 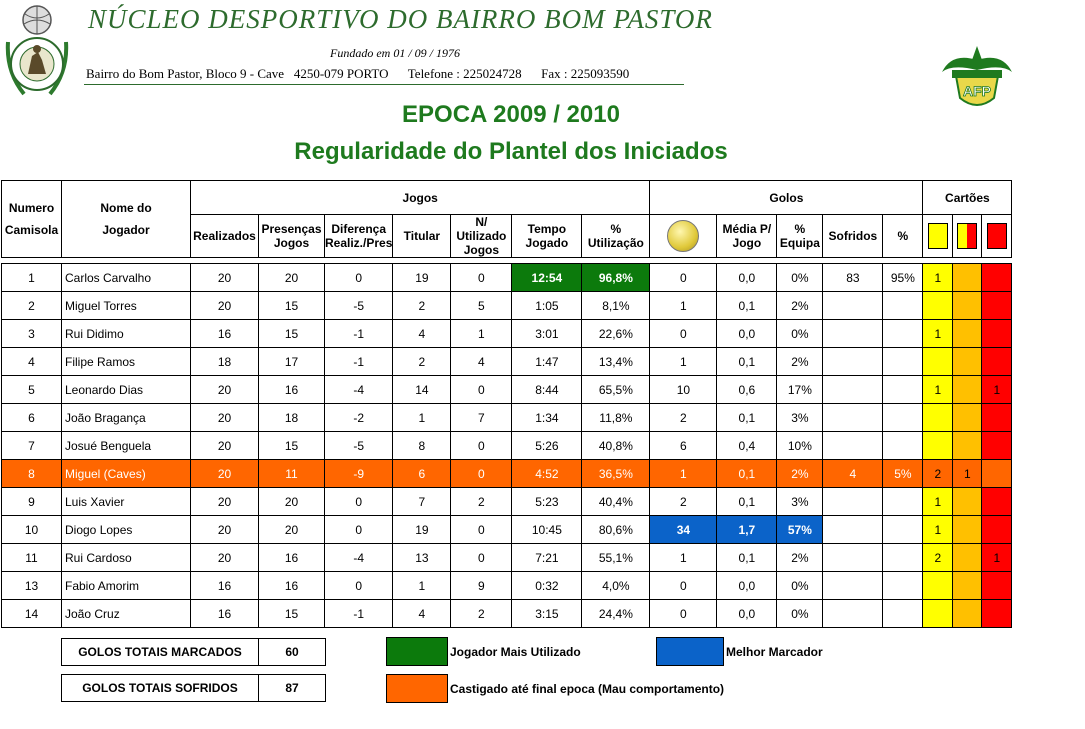 I want to click on time-played: 5:23, so click(x=547, y=501).